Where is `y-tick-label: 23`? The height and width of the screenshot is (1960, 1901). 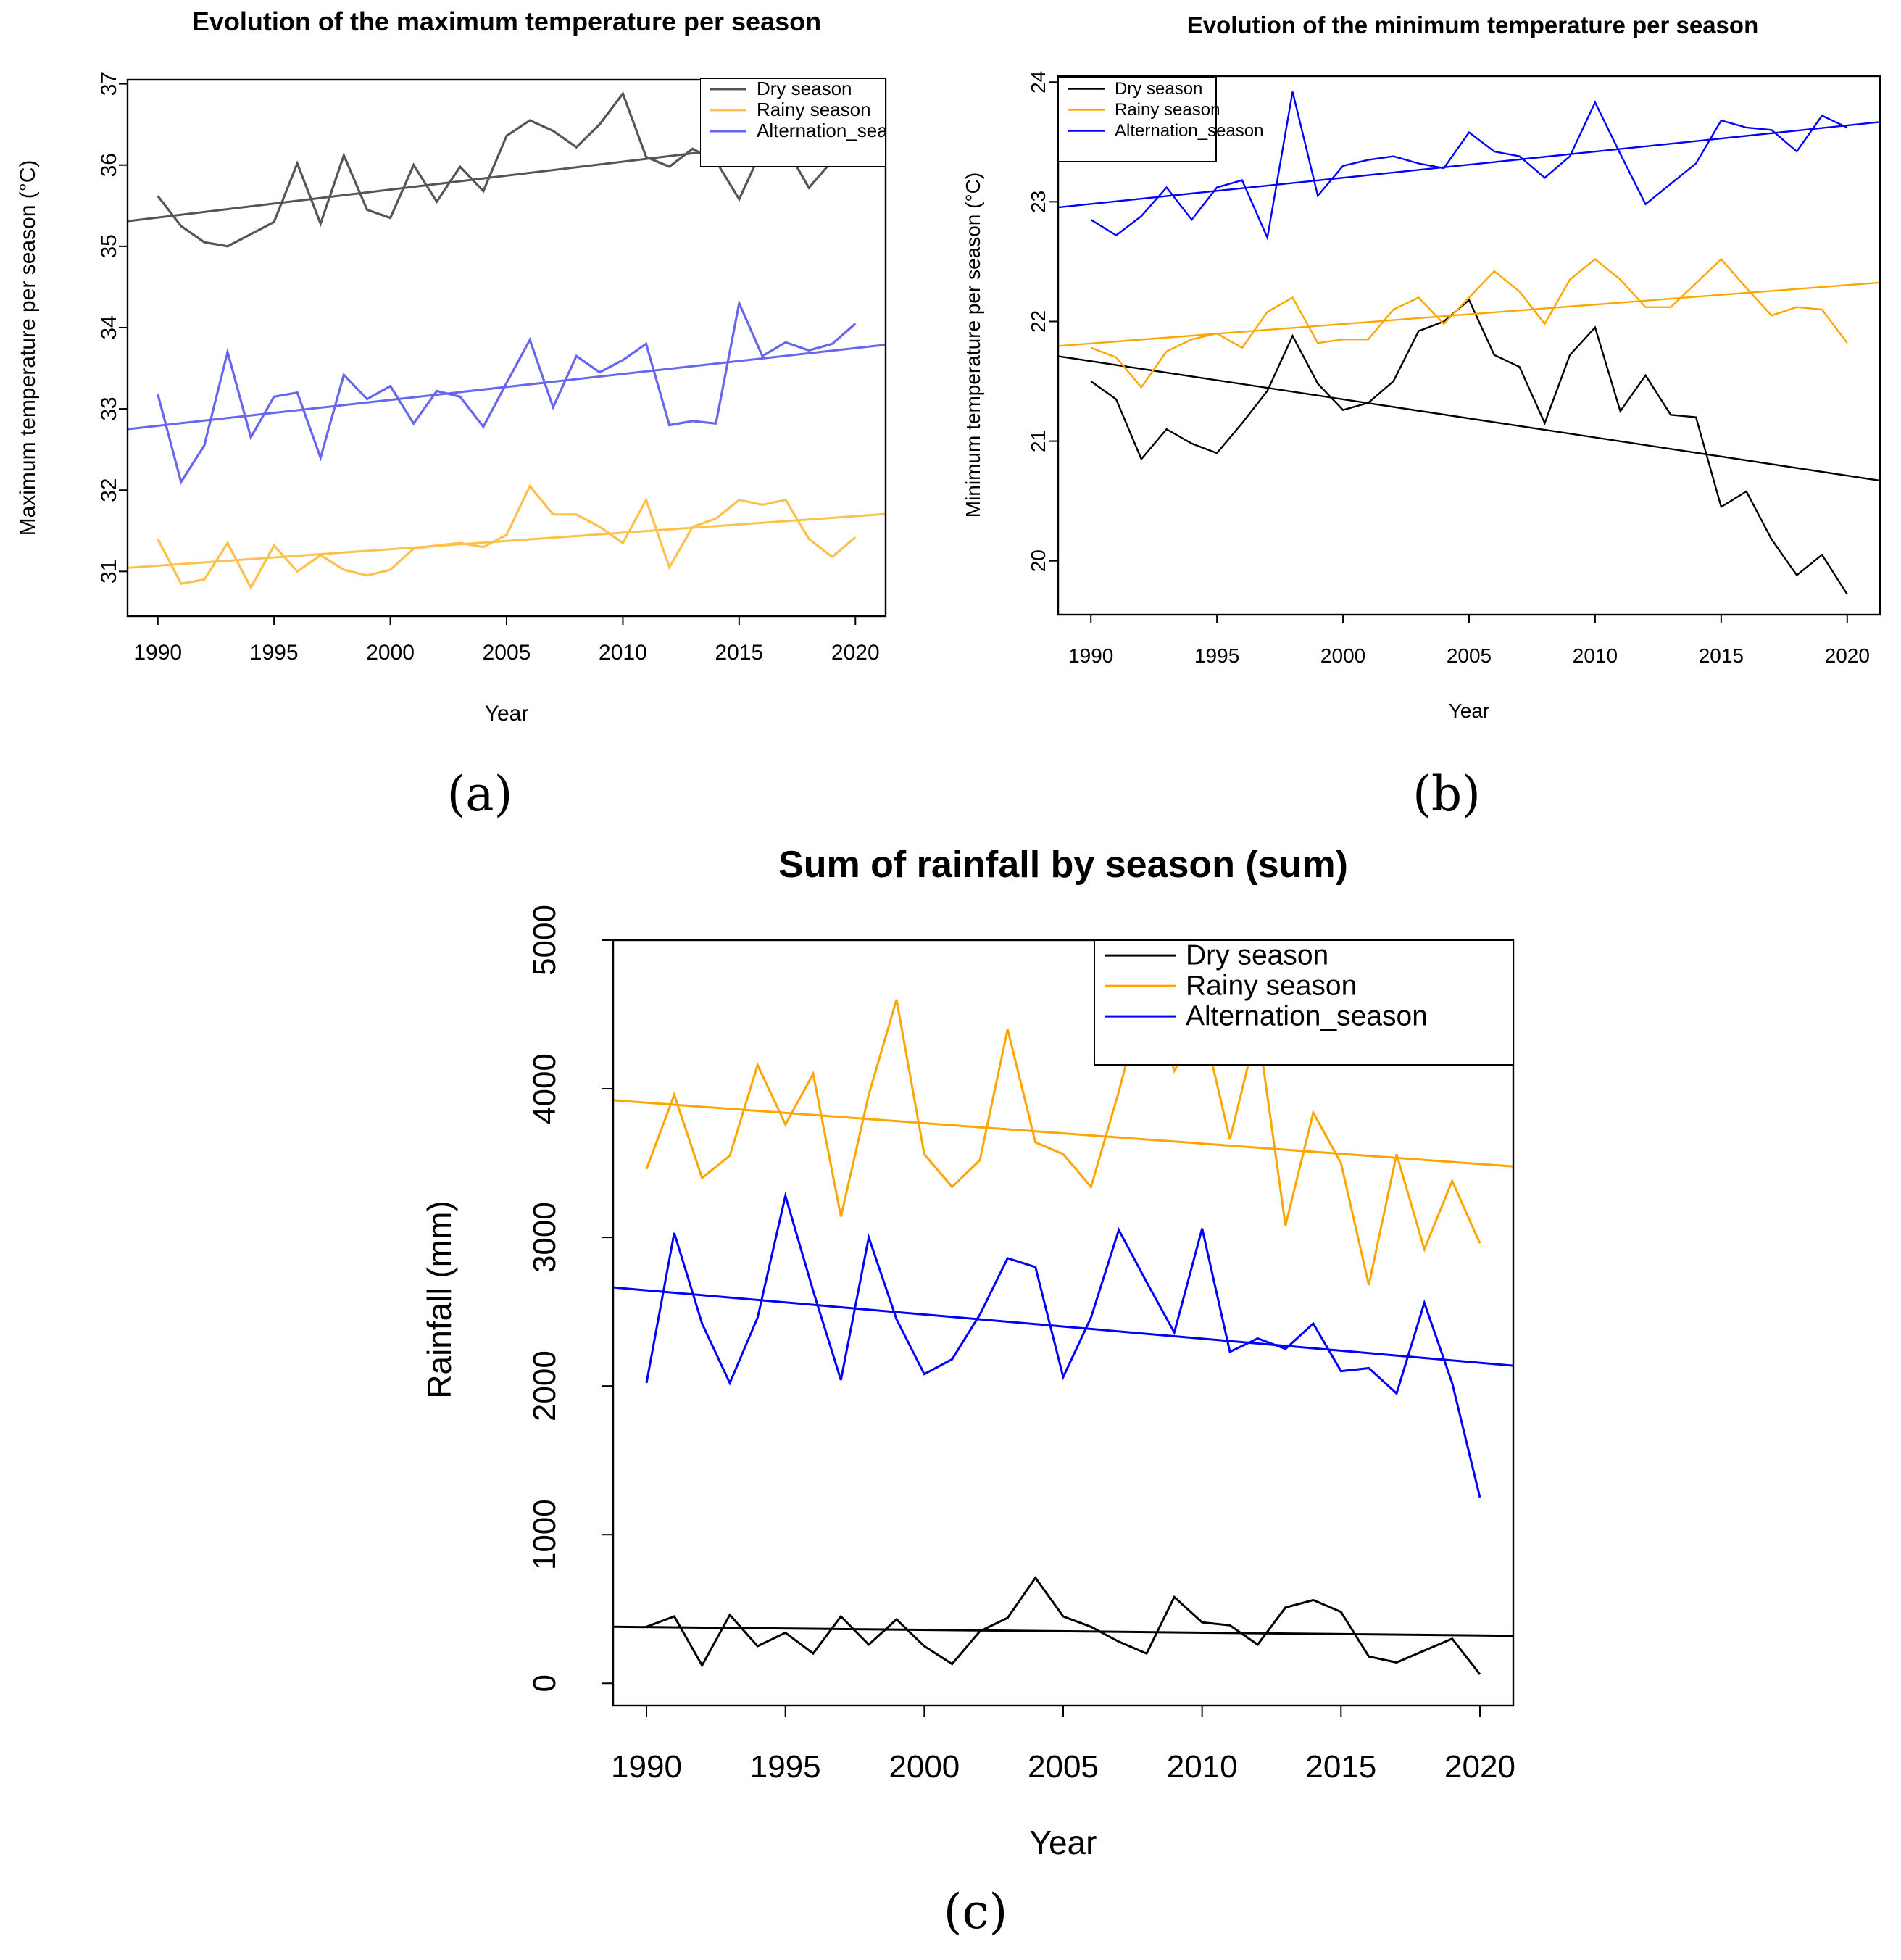 y-tick-label: 23 is located at coordinates (1038, 202).